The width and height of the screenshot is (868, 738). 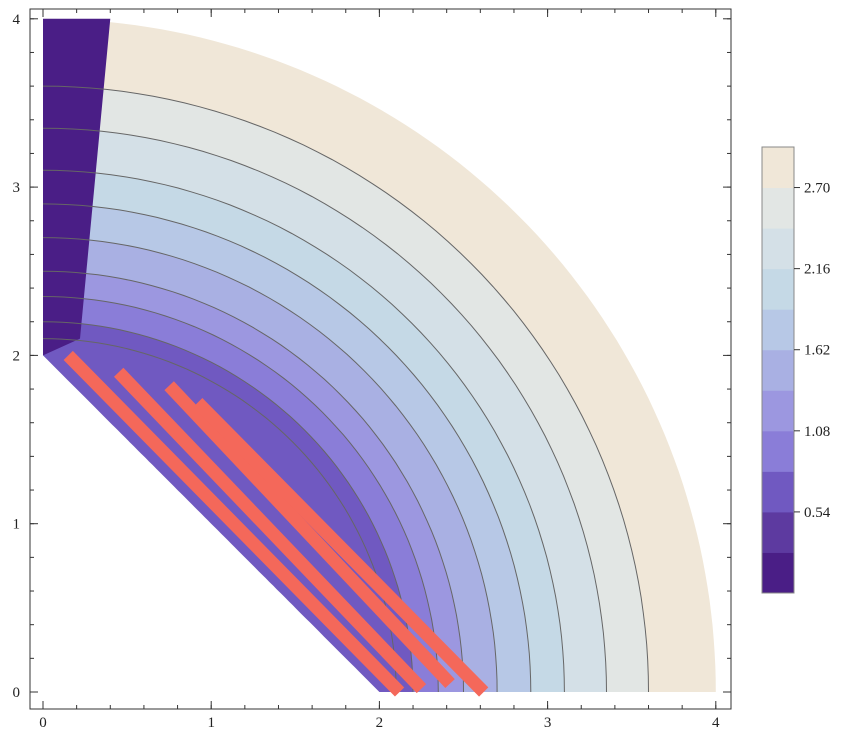 I want to click on legend-tick-label: 2.16, so click(x=817, y=270).